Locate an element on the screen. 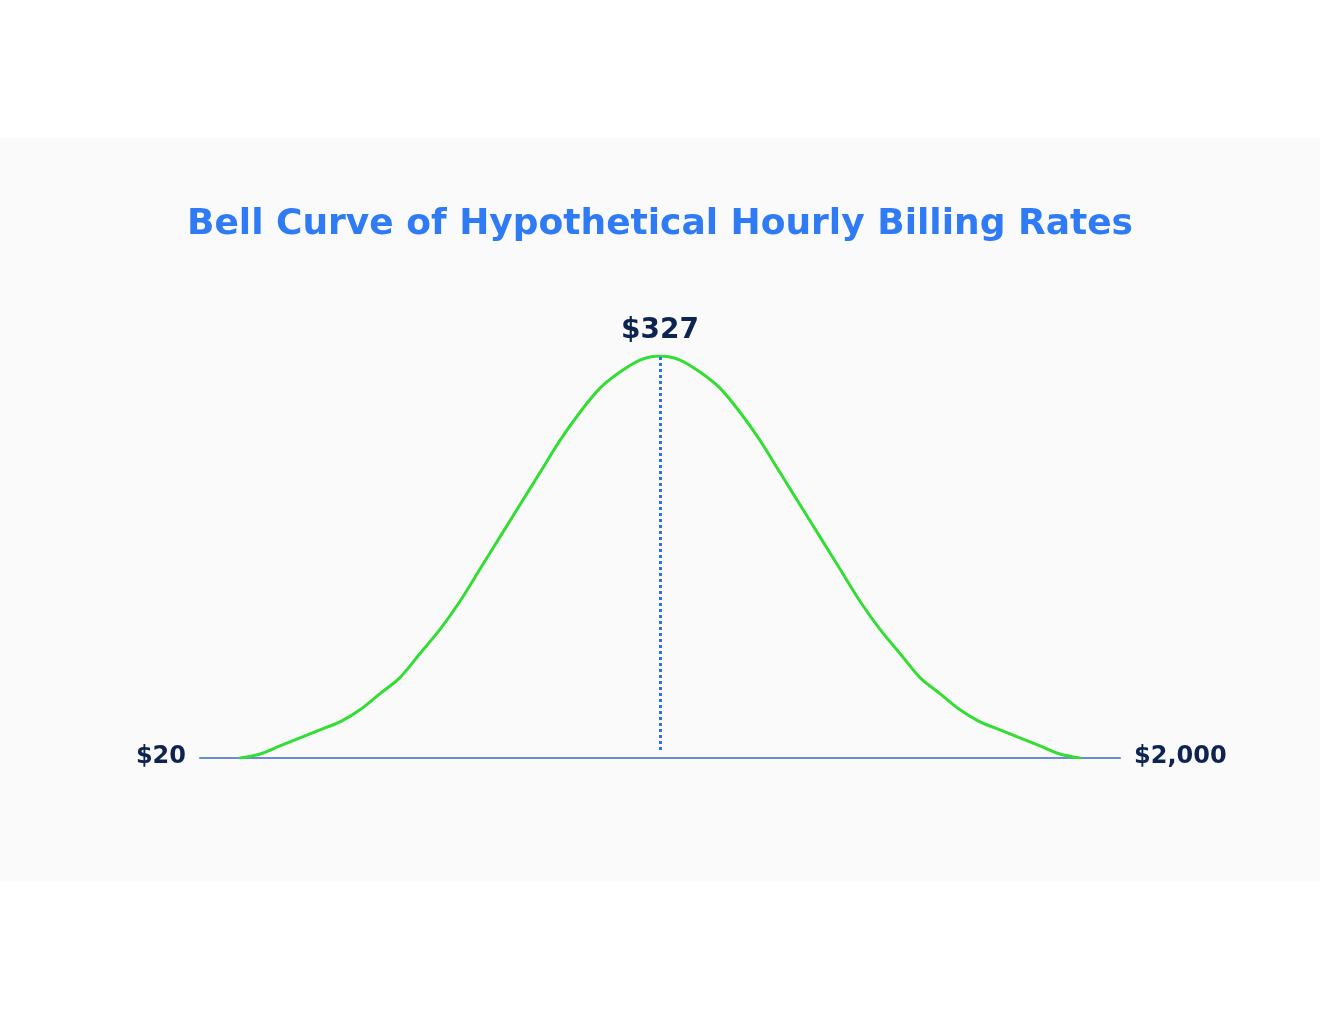  text: $327 is located at coordinates (660, 328).